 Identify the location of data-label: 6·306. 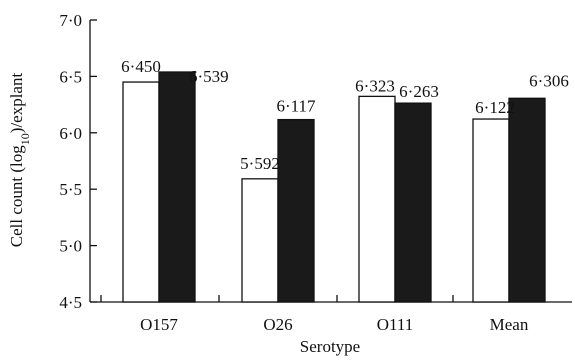
(549, 80).